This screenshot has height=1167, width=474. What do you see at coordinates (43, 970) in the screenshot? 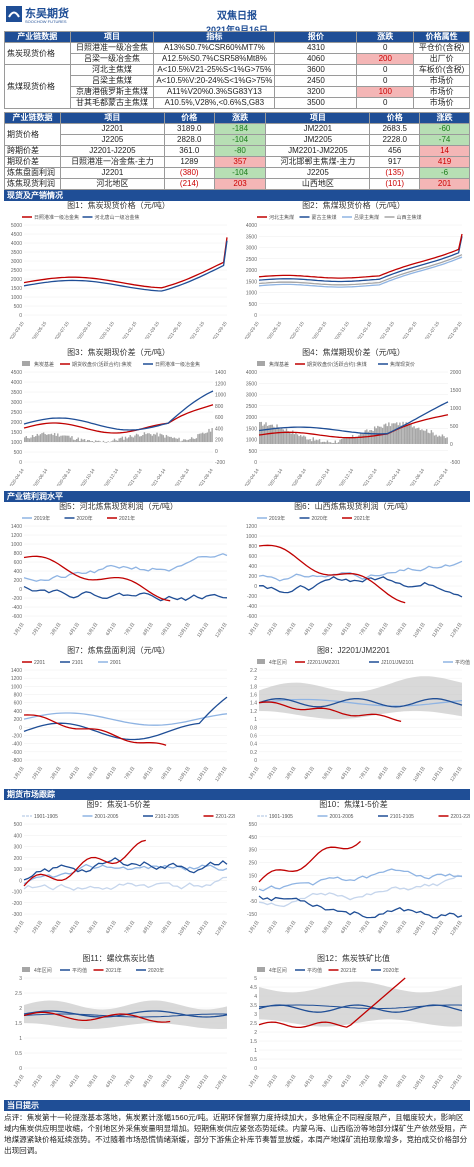
I see `legend-label: 4年区间` at bounding box center [43, 970].